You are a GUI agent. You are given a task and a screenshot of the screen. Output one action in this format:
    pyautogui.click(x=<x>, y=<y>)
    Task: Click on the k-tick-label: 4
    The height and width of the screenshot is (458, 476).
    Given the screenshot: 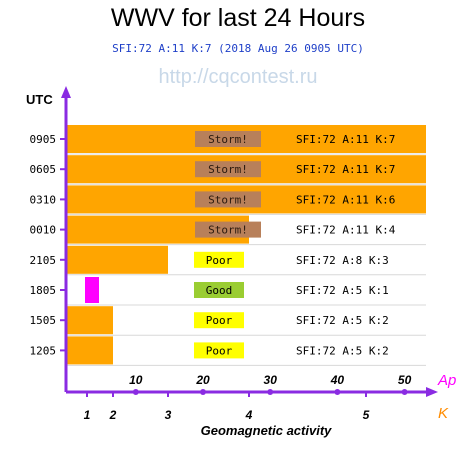 What is the action you would take?
    pyautogui.click(x=249, y=415)
    